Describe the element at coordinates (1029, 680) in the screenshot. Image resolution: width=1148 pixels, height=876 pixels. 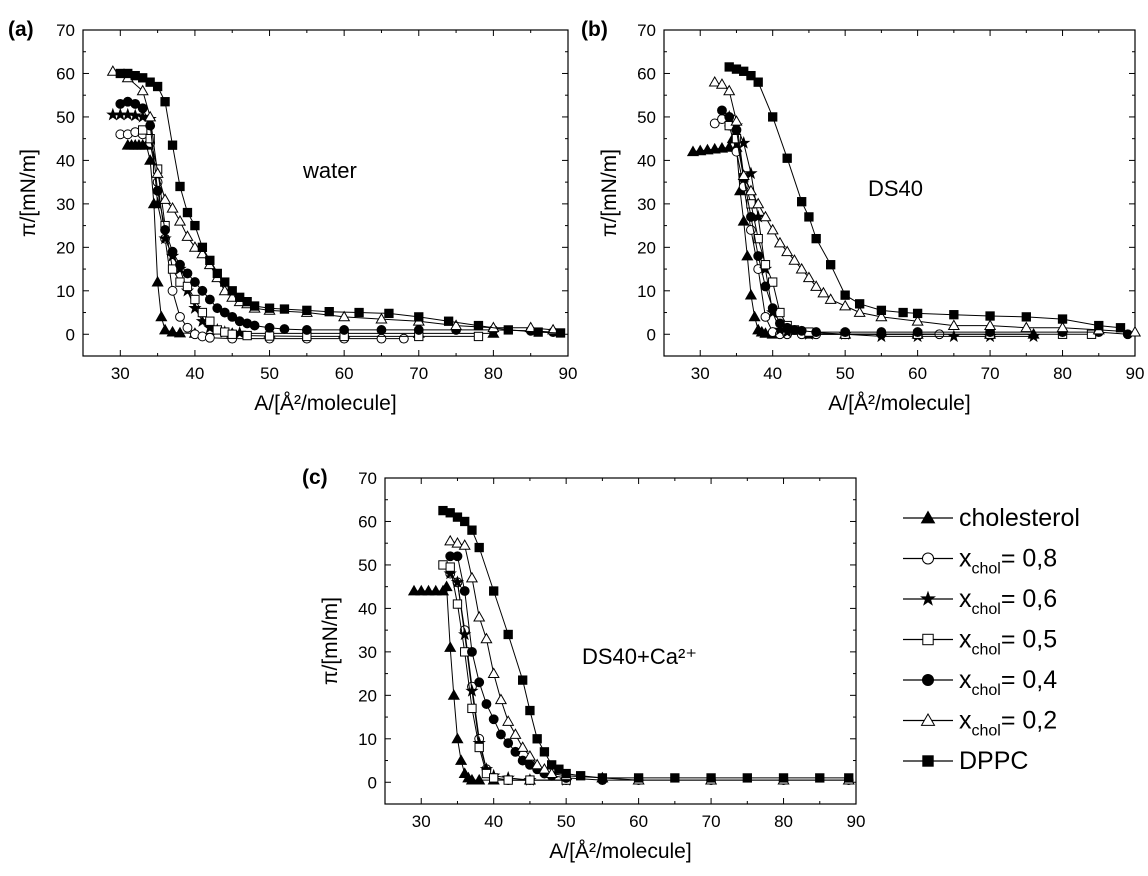
I see `legend-label-value: = 0,4` at that location.